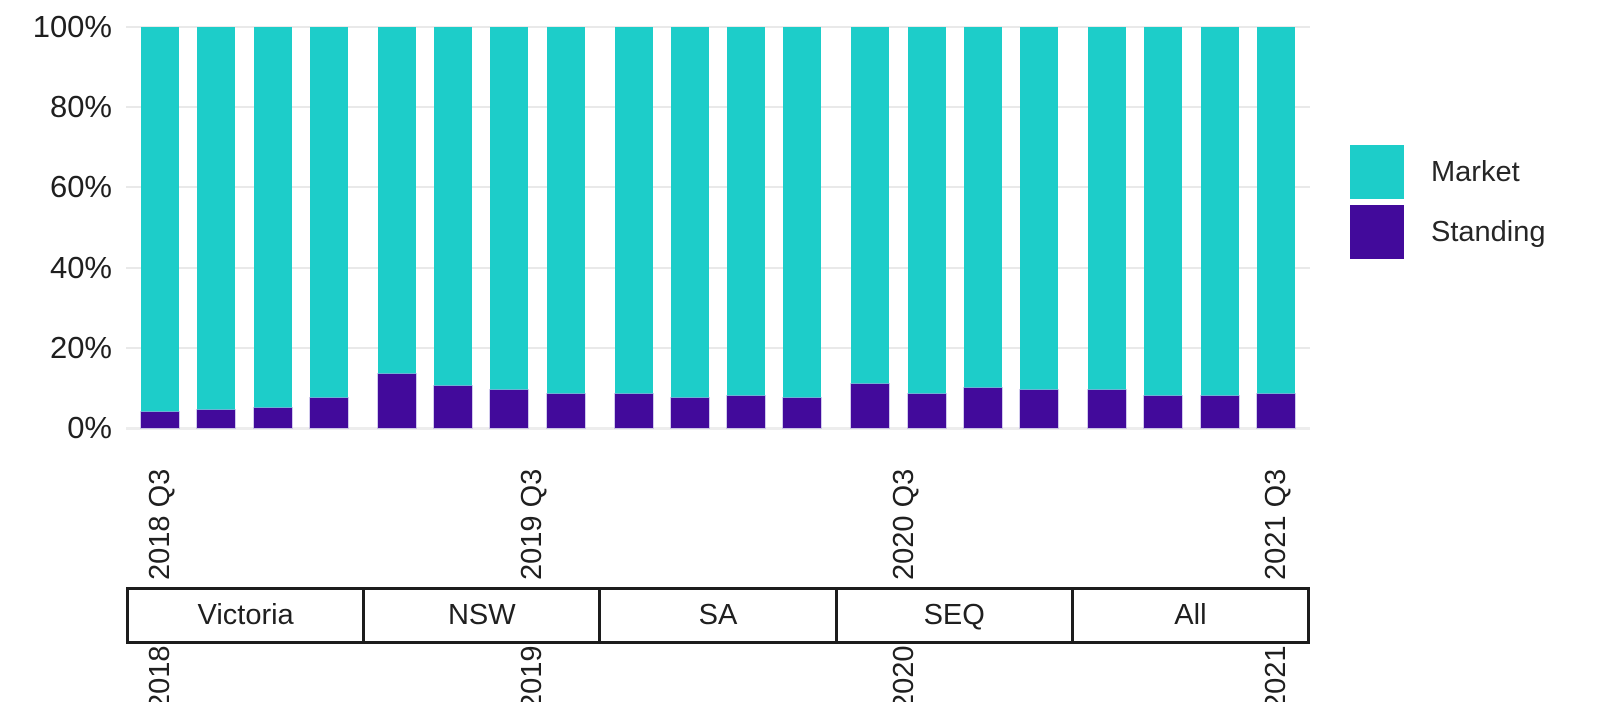 The image size is (1602, 702). I want to click on x-axis-tick: 2018 Q3, so click(160, 515).